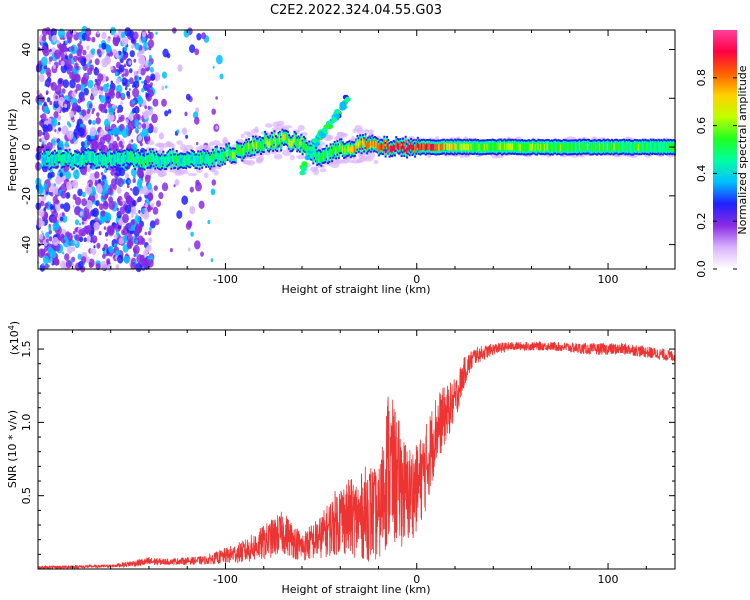 The image size is (750, 600). Describe the element at coordinates (26, 98) in the screenshot. I see `spectrogram-y-tick-label: 20` at that location.